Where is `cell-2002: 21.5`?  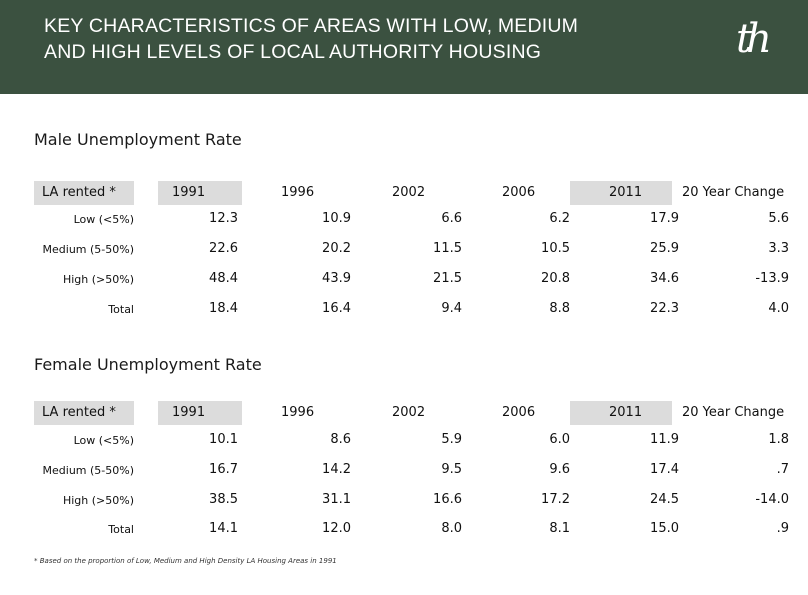 cell-2002: 21.5 is located at coordinates (447, 278).